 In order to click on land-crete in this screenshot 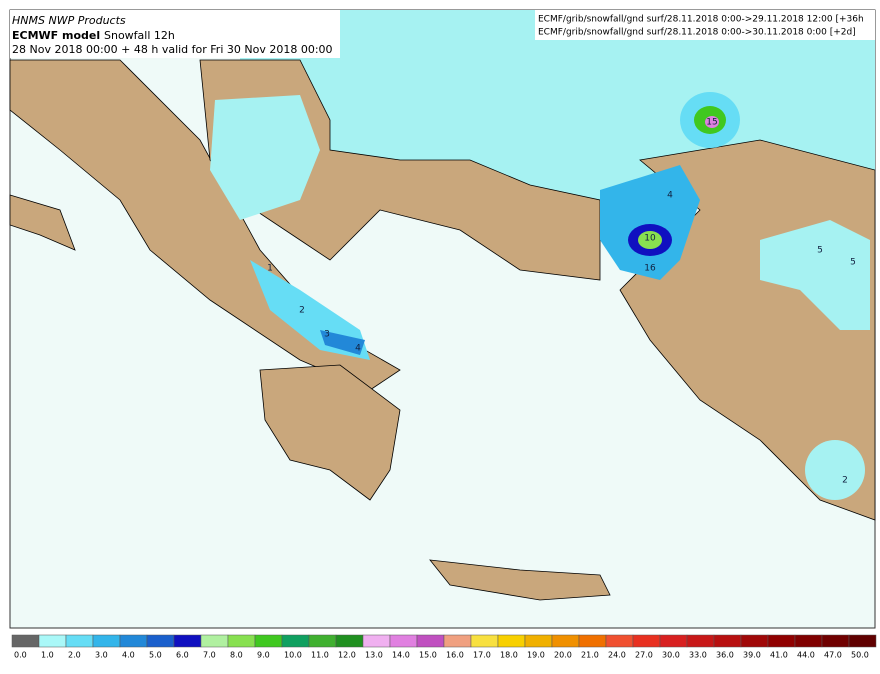, I will do `click(520, 580)`.